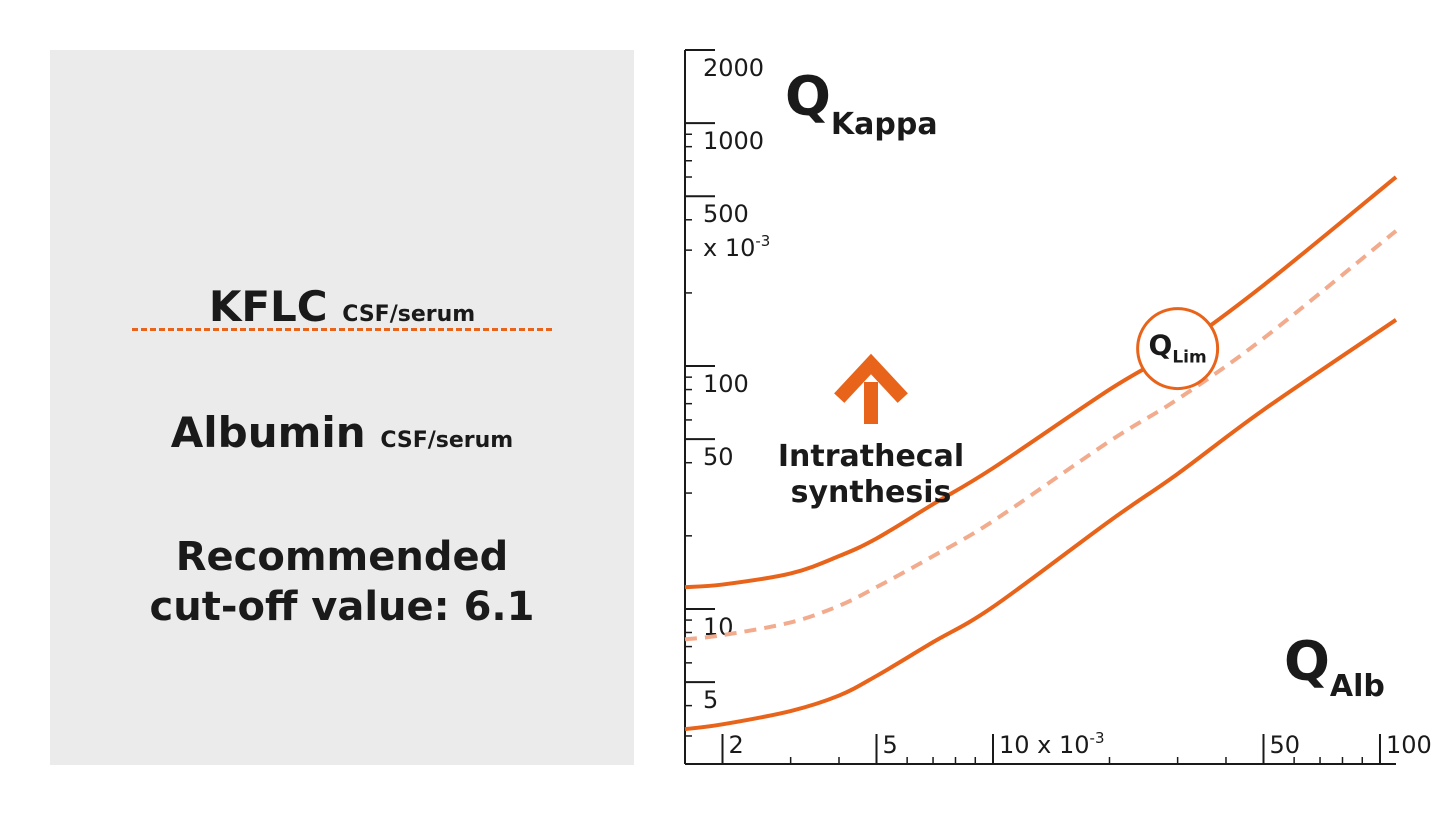 This screenshot has width=1448, height=815. I want to click on y-tick-label: 50, so click(718, 457).